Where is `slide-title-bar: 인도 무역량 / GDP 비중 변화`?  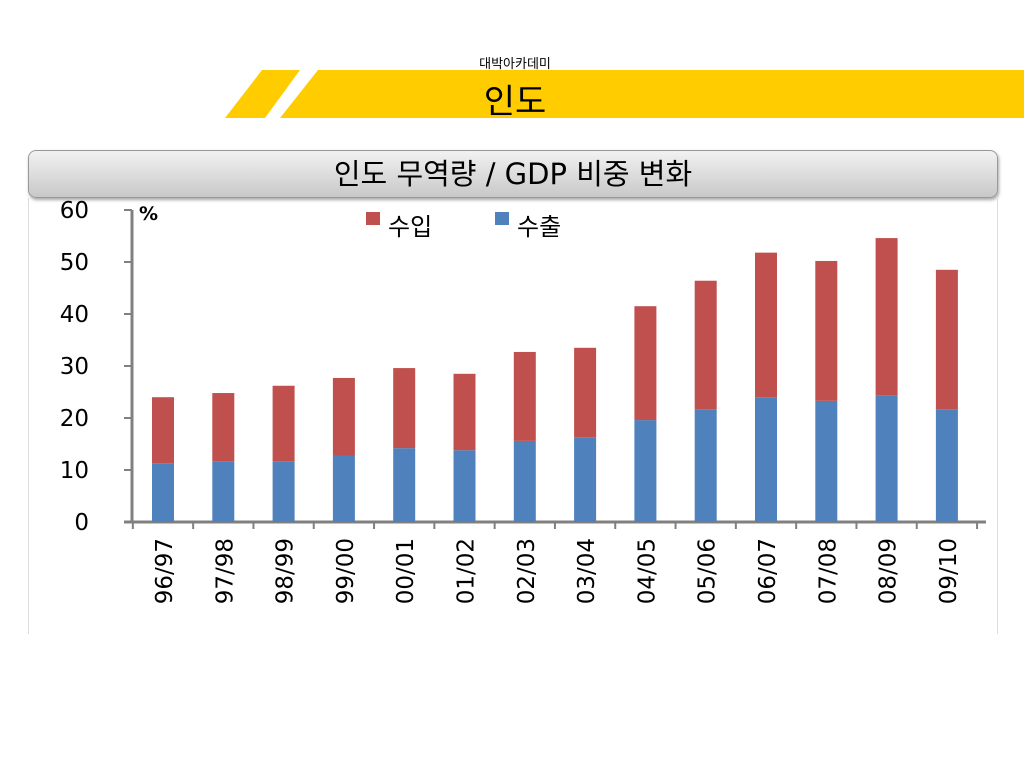
slide-title-bar: 인도 무역량 / GDP 비중 변화 is located at coordinates (513, 174).